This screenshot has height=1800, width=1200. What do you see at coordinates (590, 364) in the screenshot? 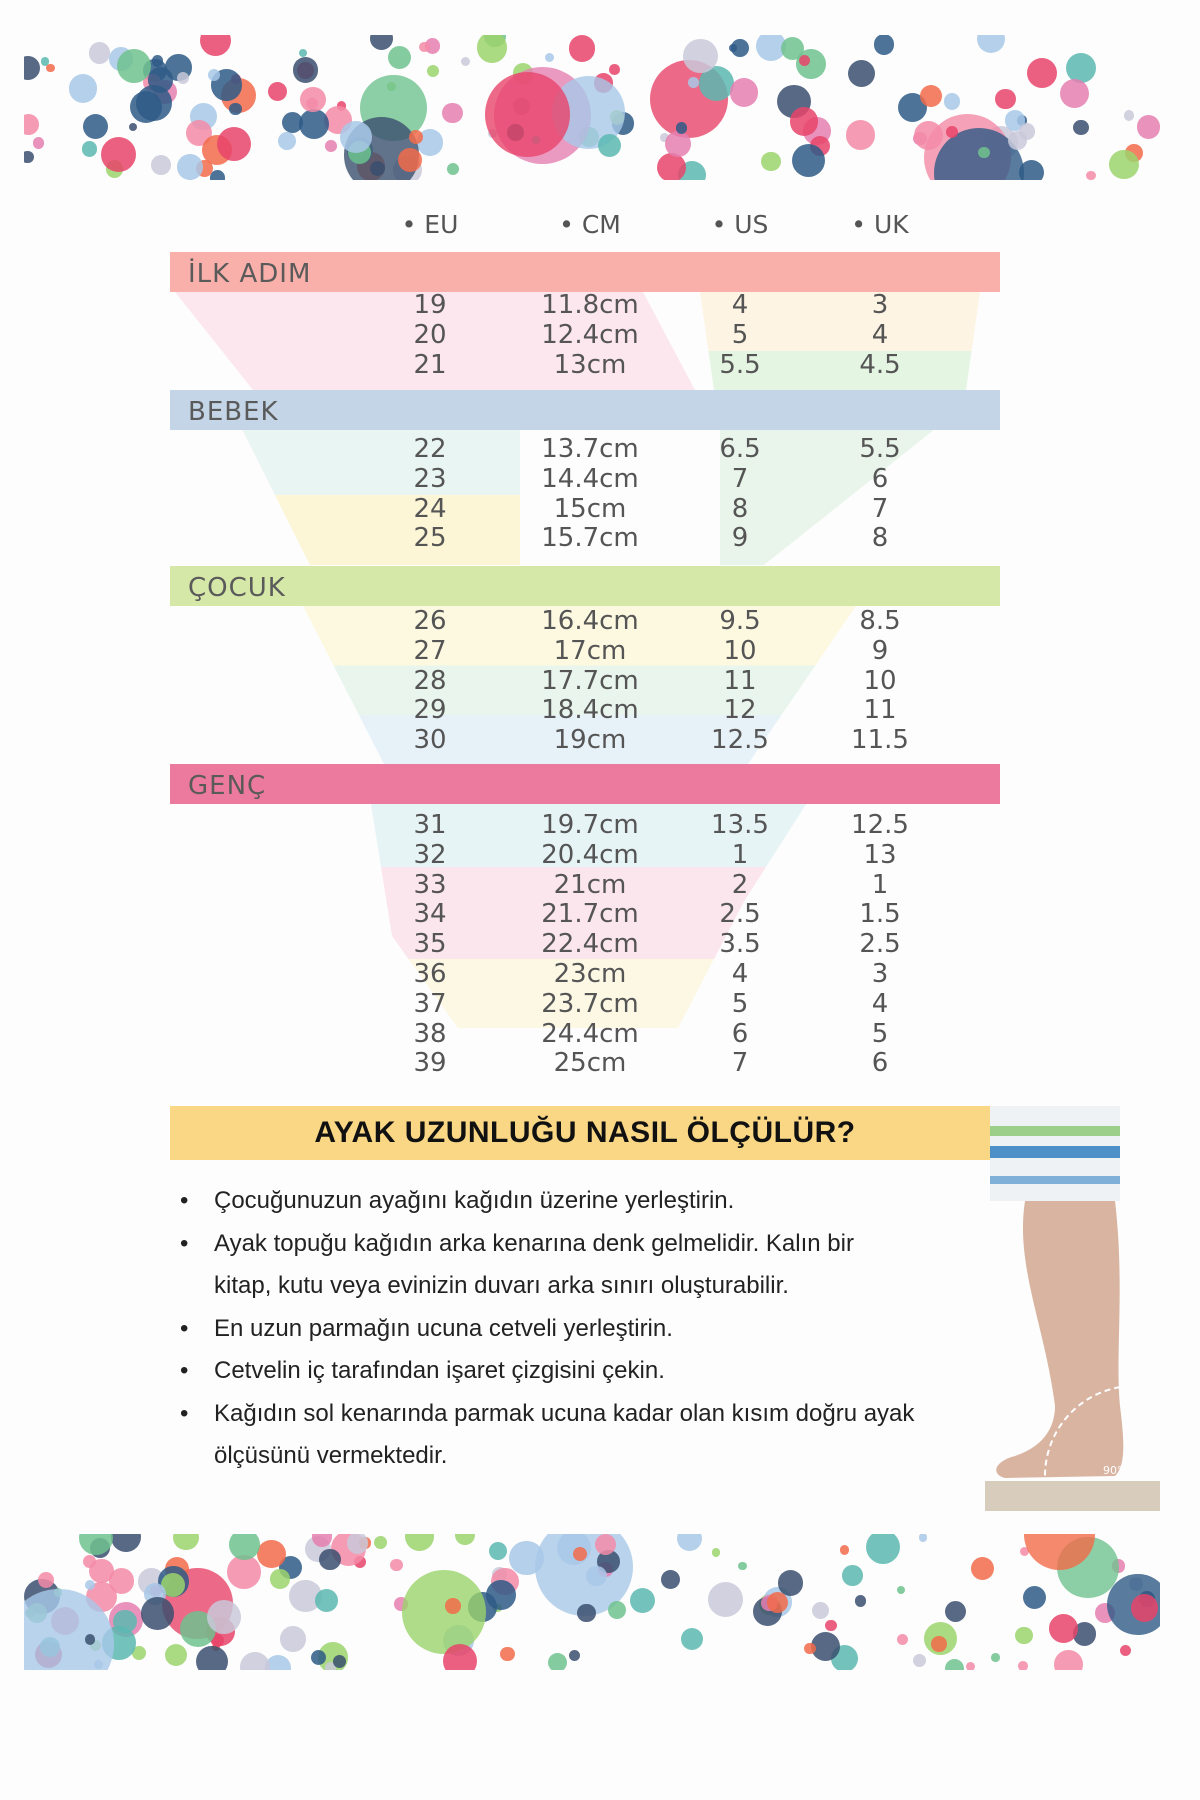
I see `cell-cm: 13cm` at bounding box center [590, 364].